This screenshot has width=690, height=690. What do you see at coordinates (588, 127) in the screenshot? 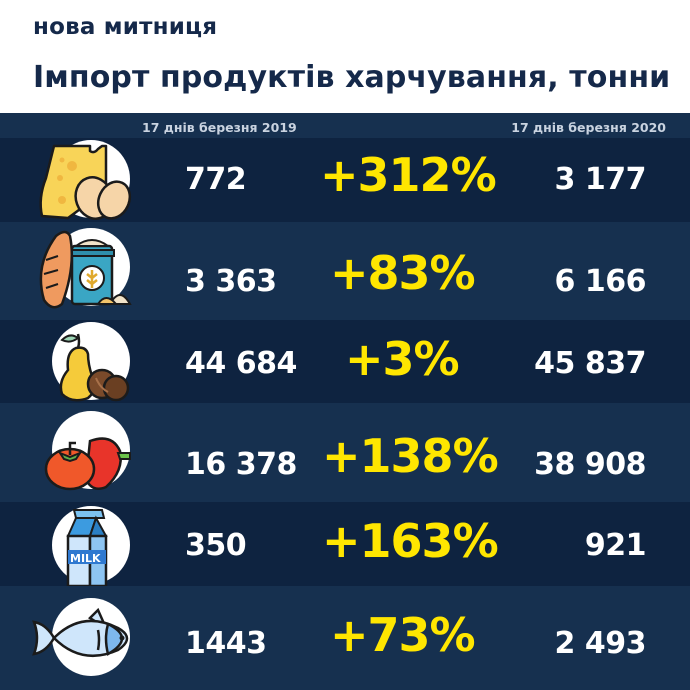
I see `column-header-2020: 17 днів березня 2020` at bounding box center [588, 127].